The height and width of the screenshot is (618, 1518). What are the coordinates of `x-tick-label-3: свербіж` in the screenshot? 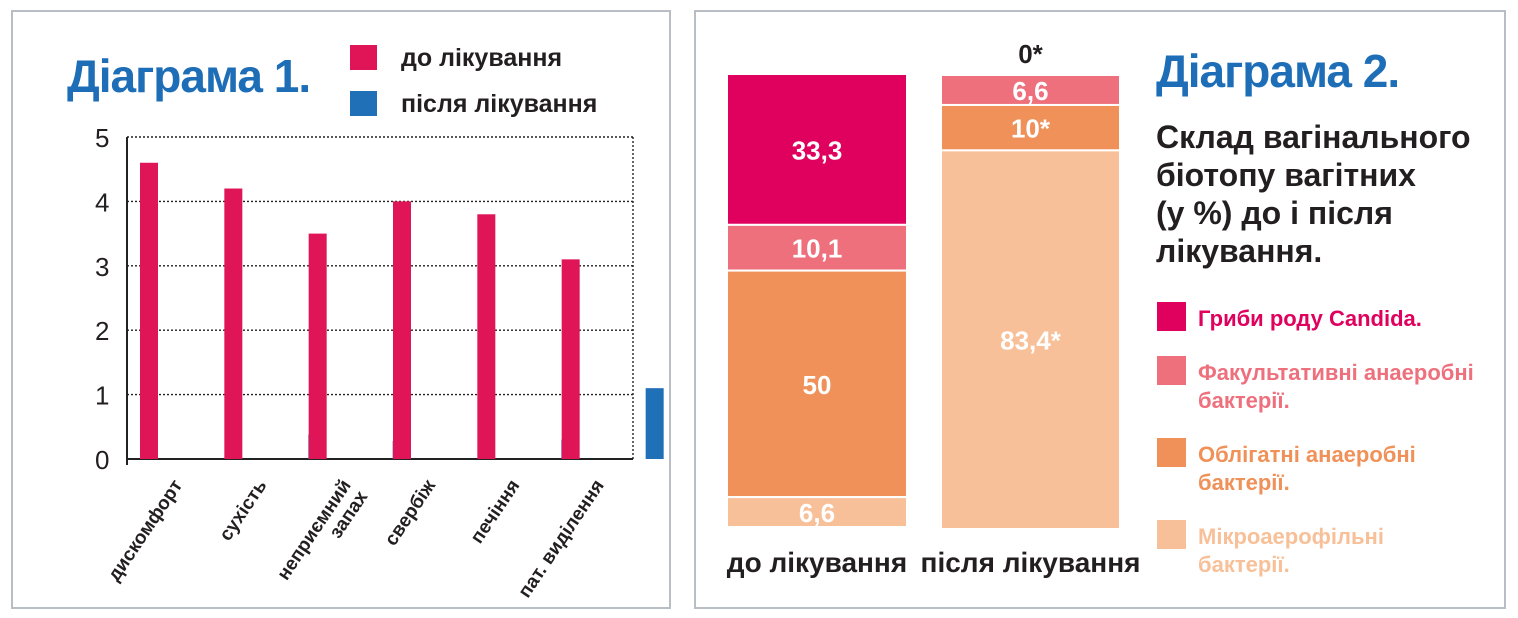 It's located at (410, 513).